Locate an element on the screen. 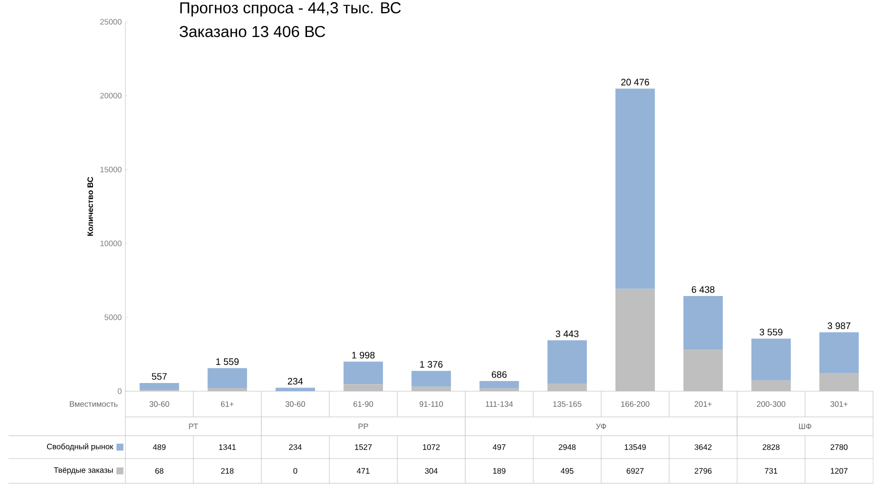  total-label: 557 is located at coordinates (159, 376).